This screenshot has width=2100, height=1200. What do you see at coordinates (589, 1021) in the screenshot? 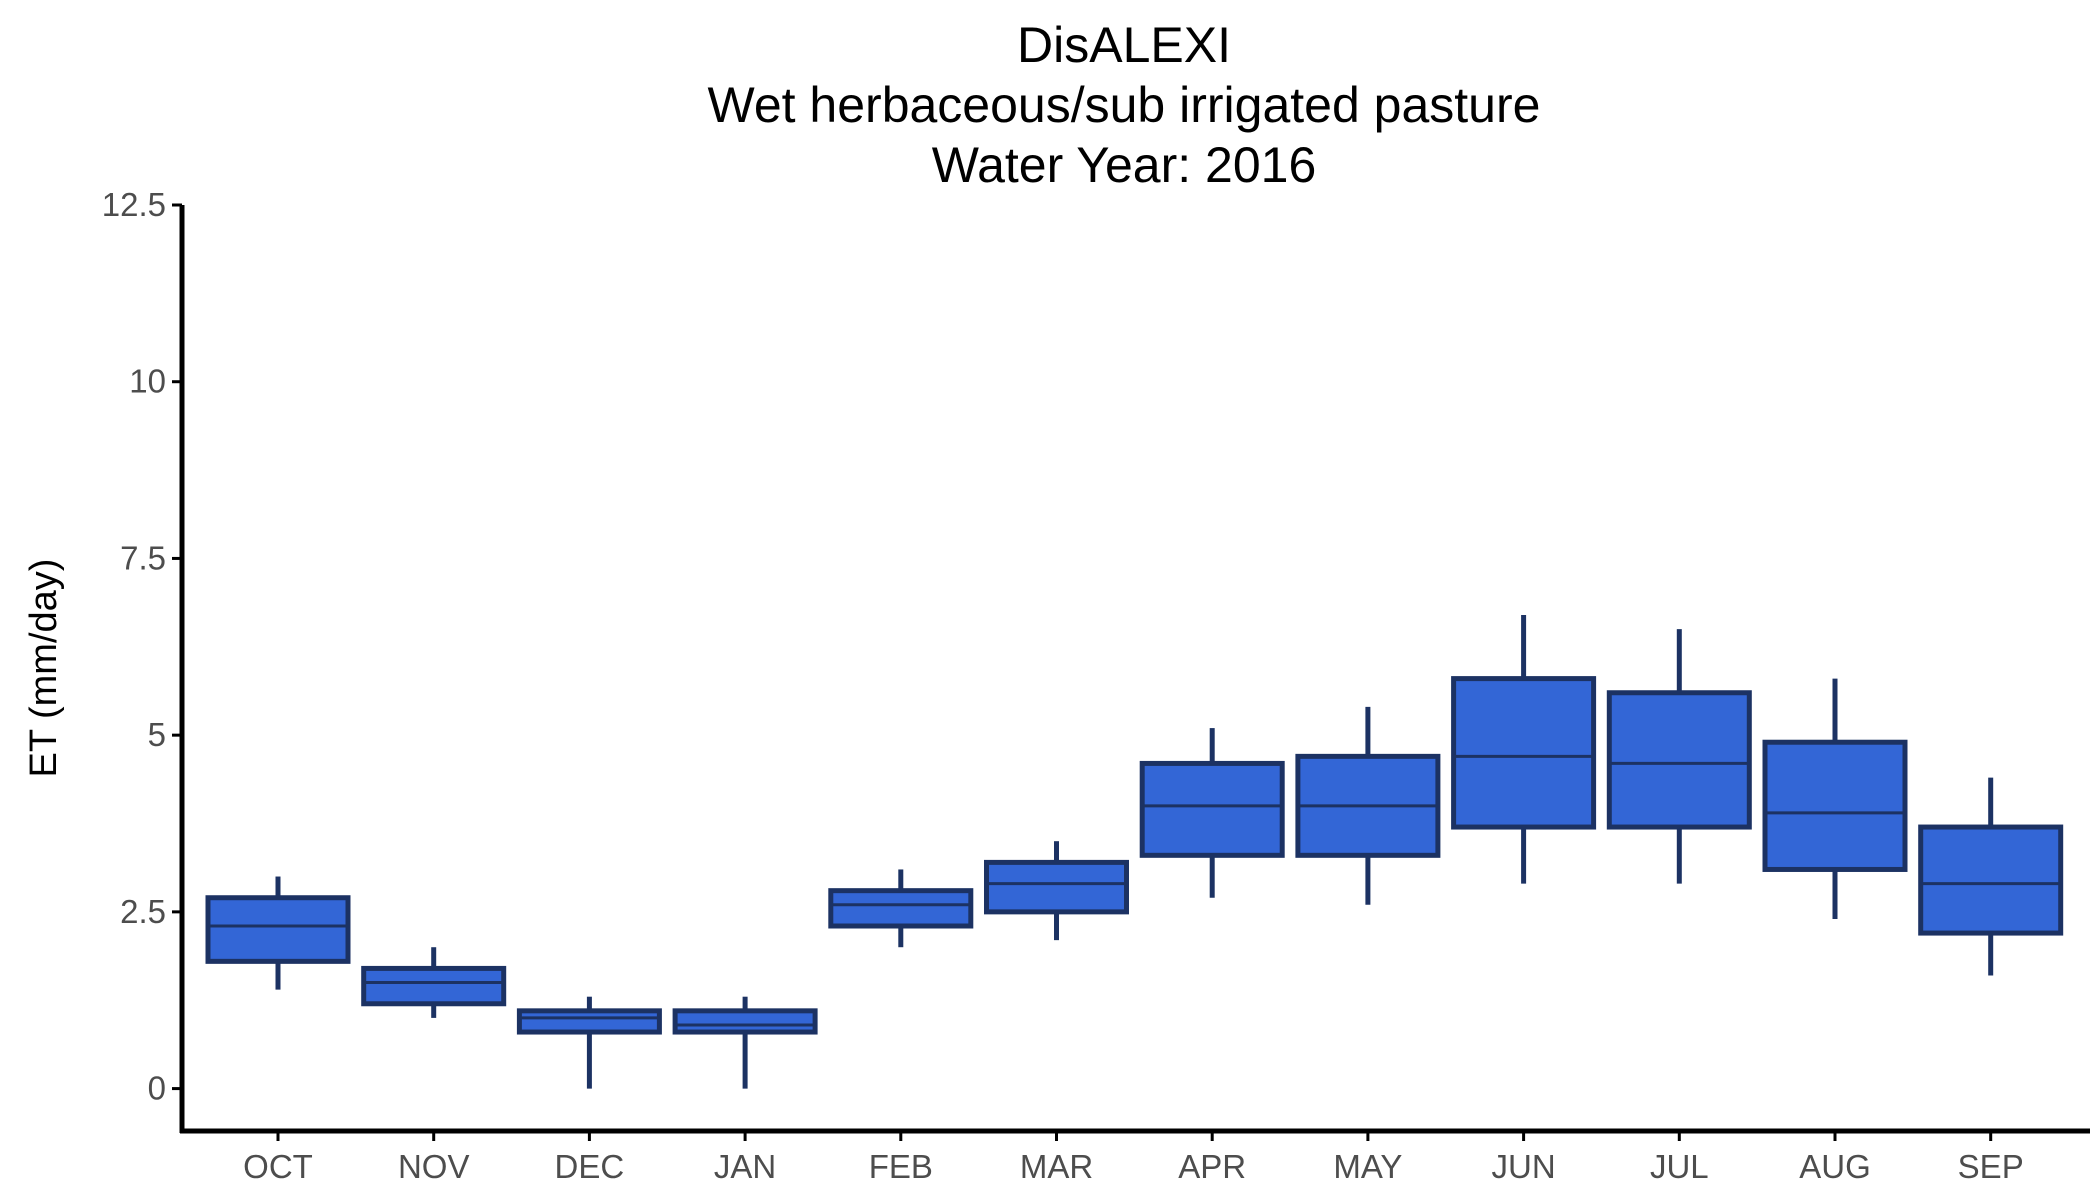
I see `box-dec` at bounding box center [589, 1021].